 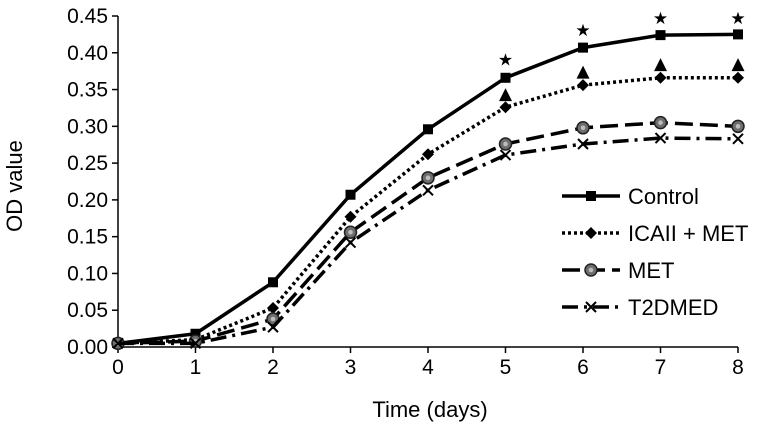 What do you see at coordinates (87, 310) in the screenshot?
I see `y-tick-label: 0.05` at bounding box center [87, 310].